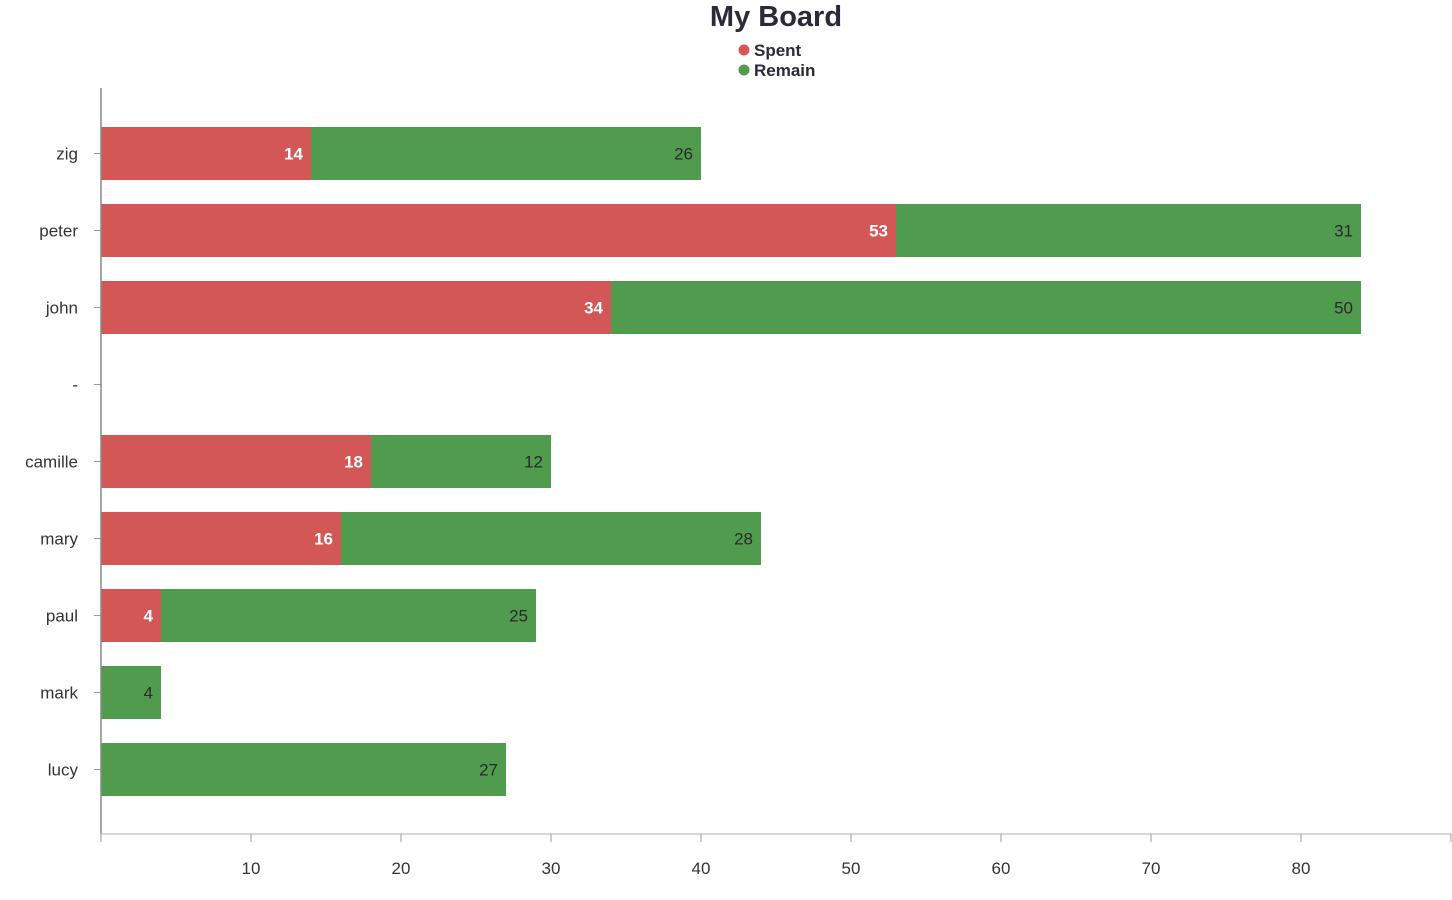 Image resolution: width=1452 pixels, height=900 pixels. Describe the element at coordinates (1301, 868) in the screenshot. I see `x-tick-label: 80` at that location.